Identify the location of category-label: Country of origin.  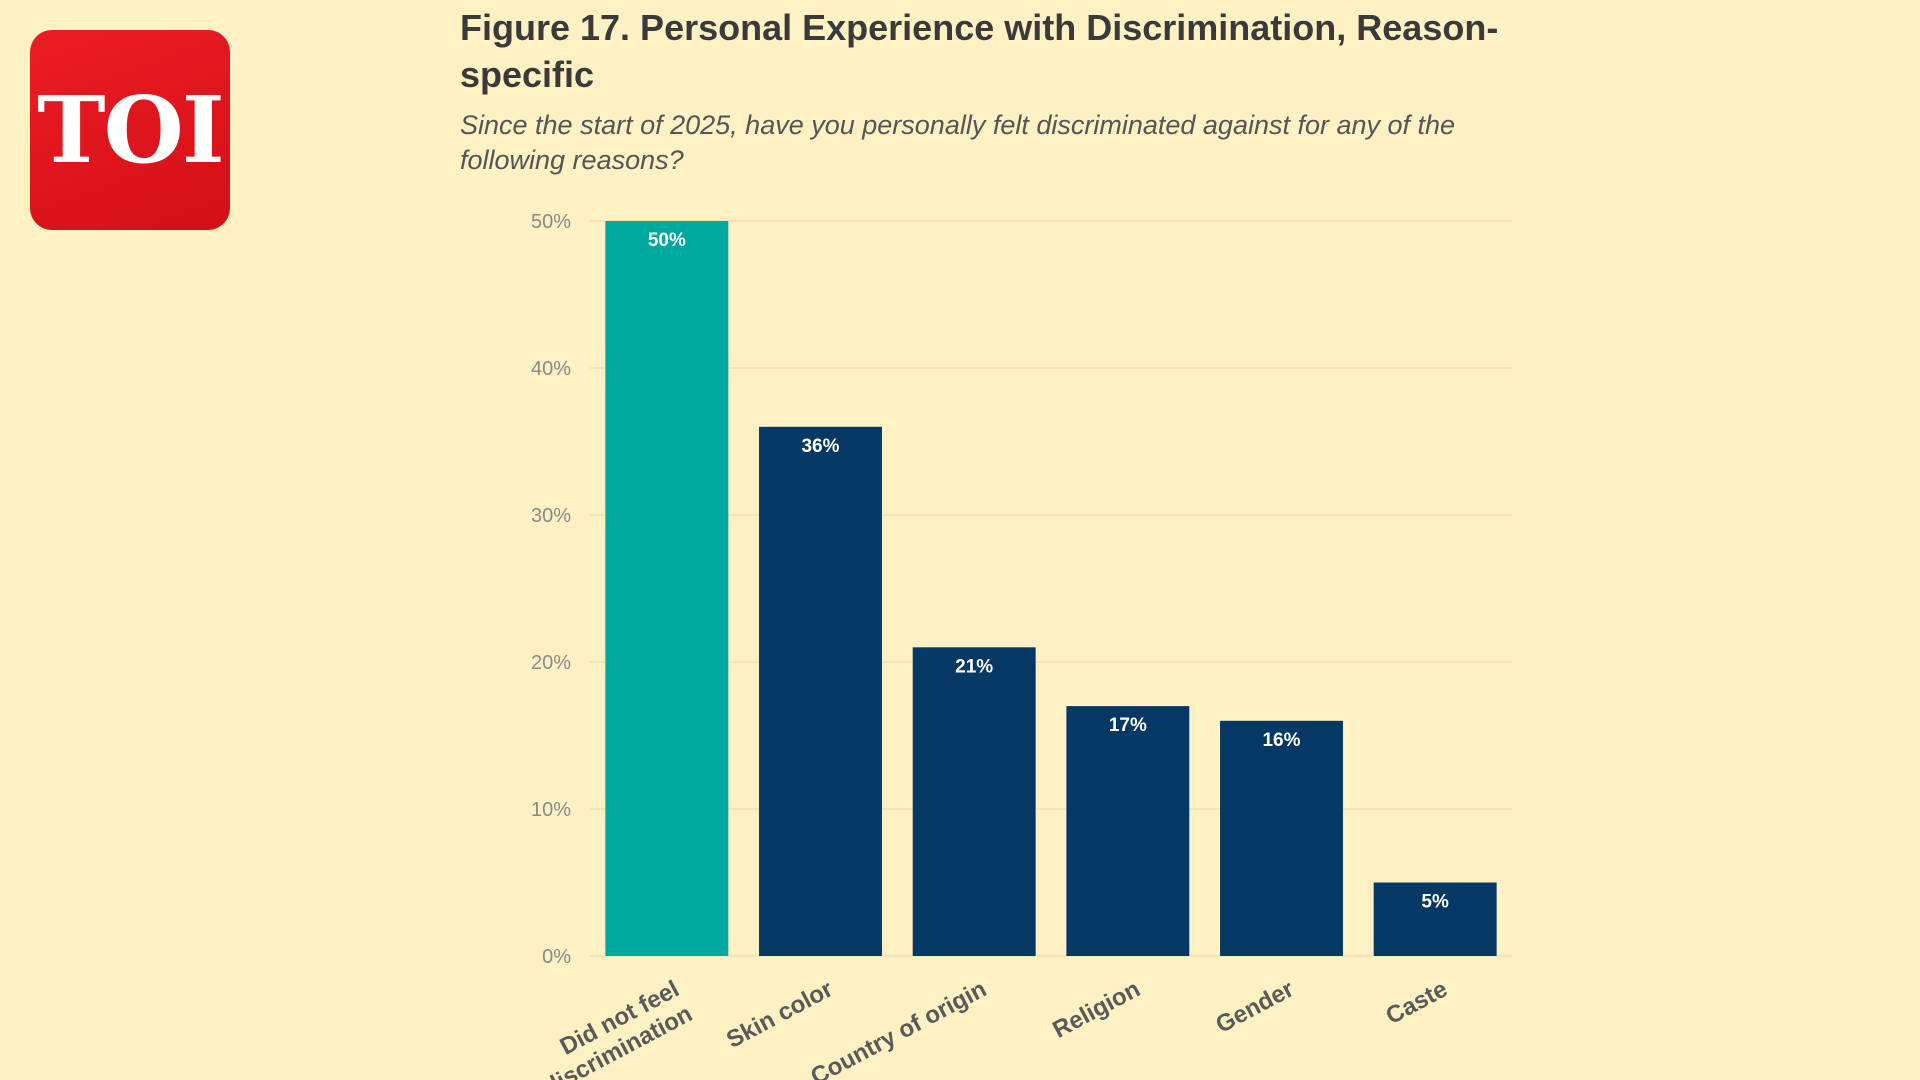
(898, 1027).